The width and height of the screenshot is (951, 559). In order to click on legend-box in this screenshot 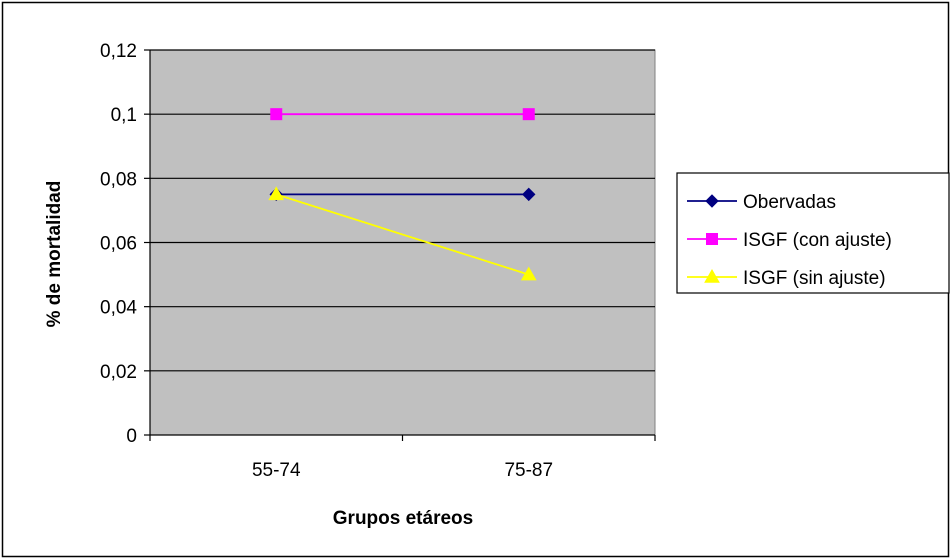, I will do `click(813, 233)`.